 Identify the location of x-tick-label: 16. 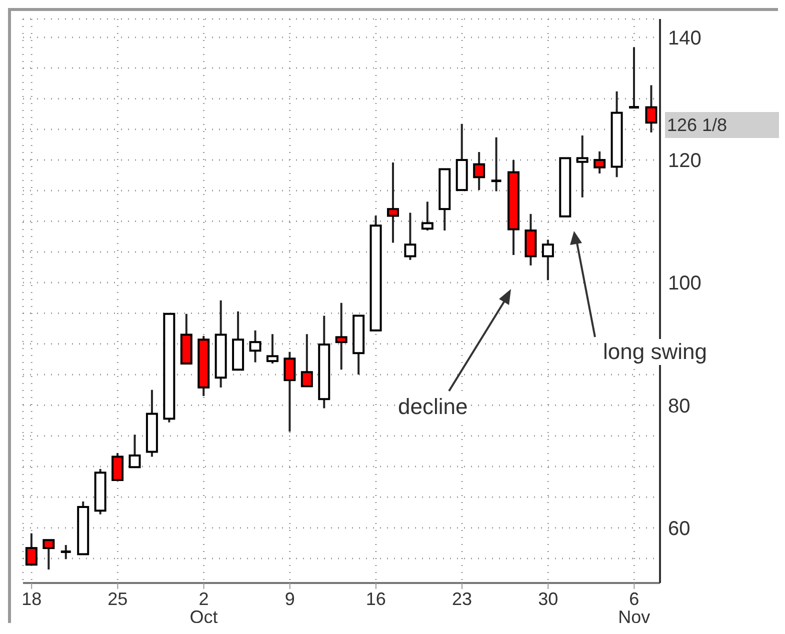
(376, 599).